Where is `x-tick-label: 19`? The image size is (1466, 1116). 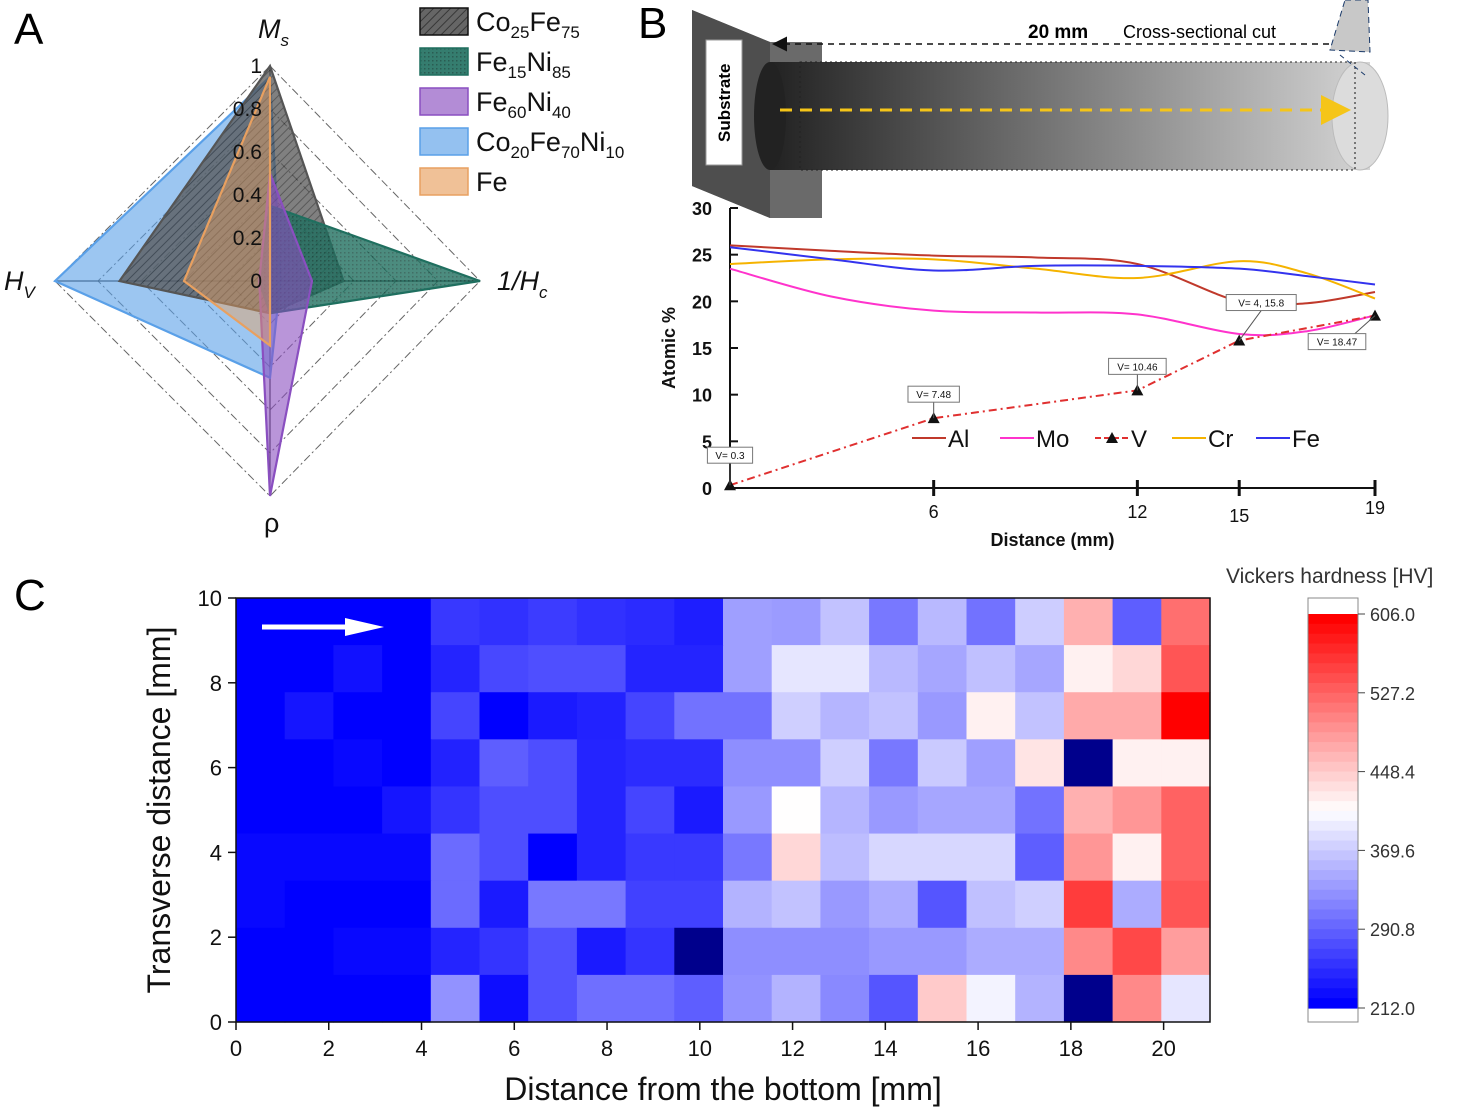 x-tick-label: 19 is located at coordinates (1375, 508).